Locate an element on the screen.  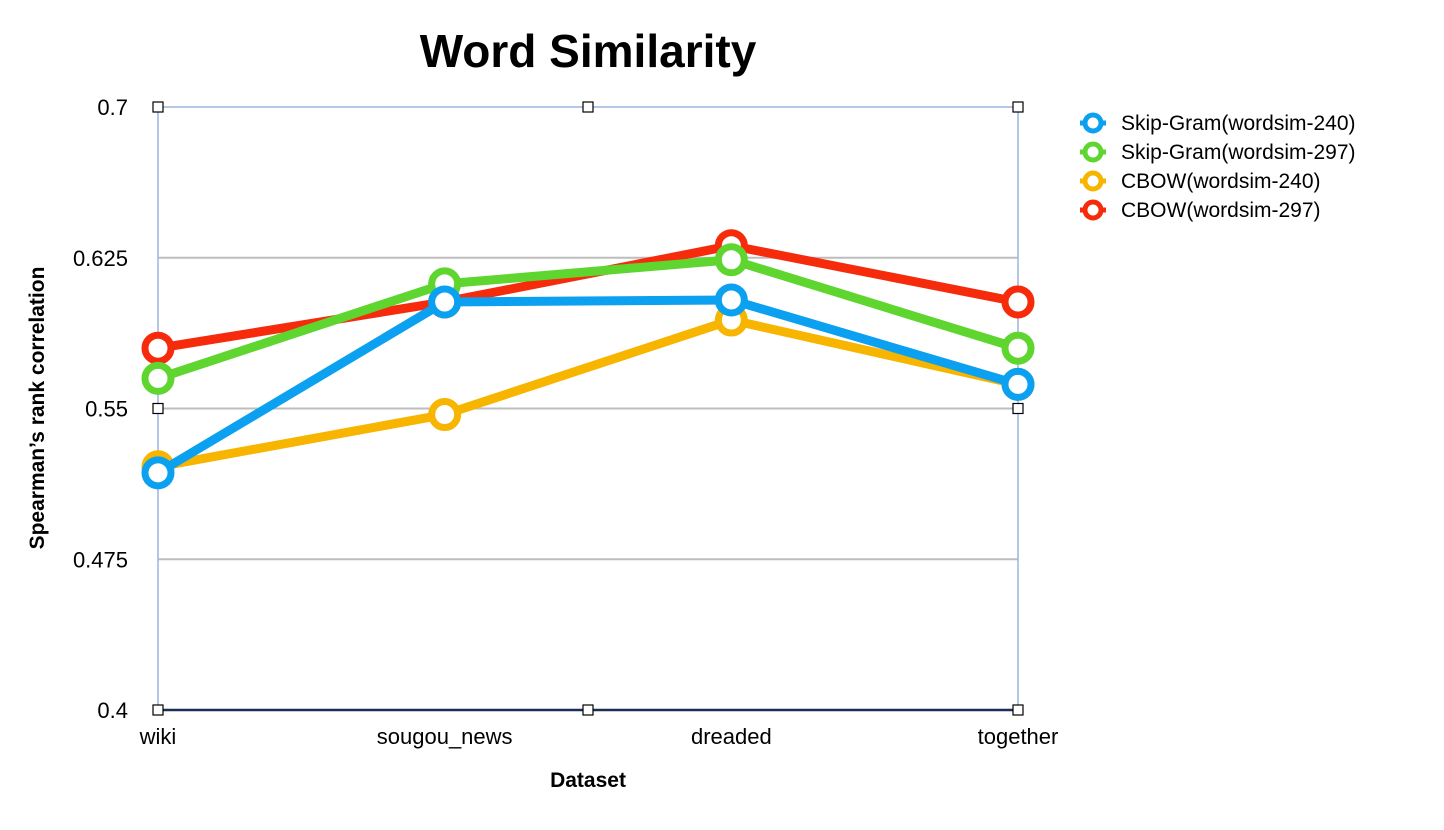
x-tick-label: dreaded is located at coordinates (731, 736).